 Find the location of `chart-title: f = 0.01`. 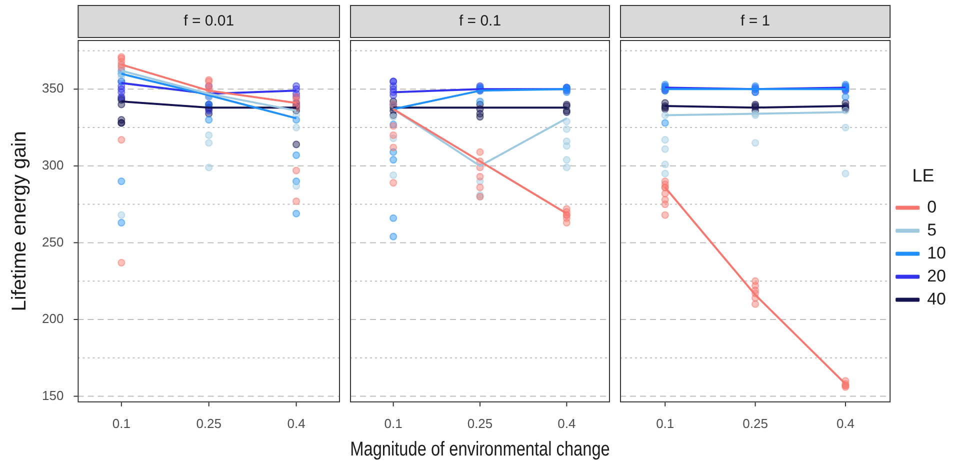

chart-title: f = 0.01 is located at coordinates (209, 21).